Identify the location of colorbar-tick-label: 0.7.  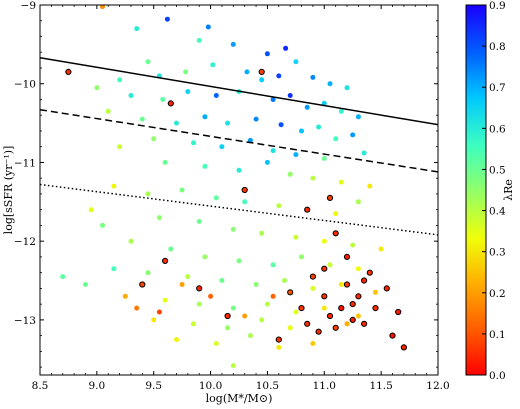
(497, 88).